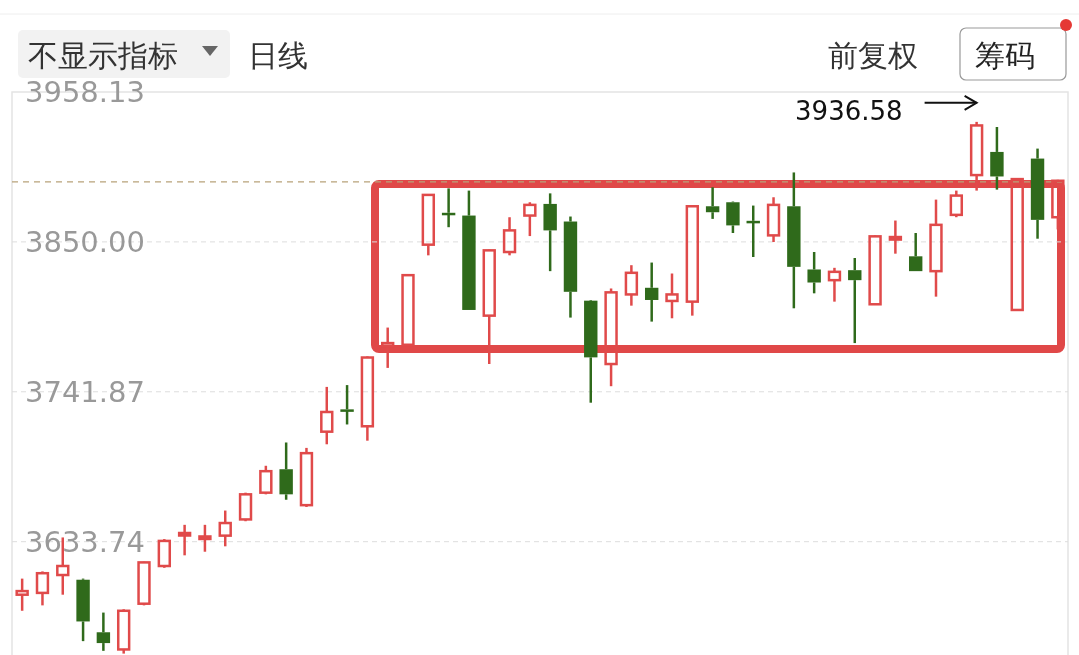 The height and width of the screenshot is (655, 1079). I want to click on y-tick-label: 3741.87, so click(85, 391).